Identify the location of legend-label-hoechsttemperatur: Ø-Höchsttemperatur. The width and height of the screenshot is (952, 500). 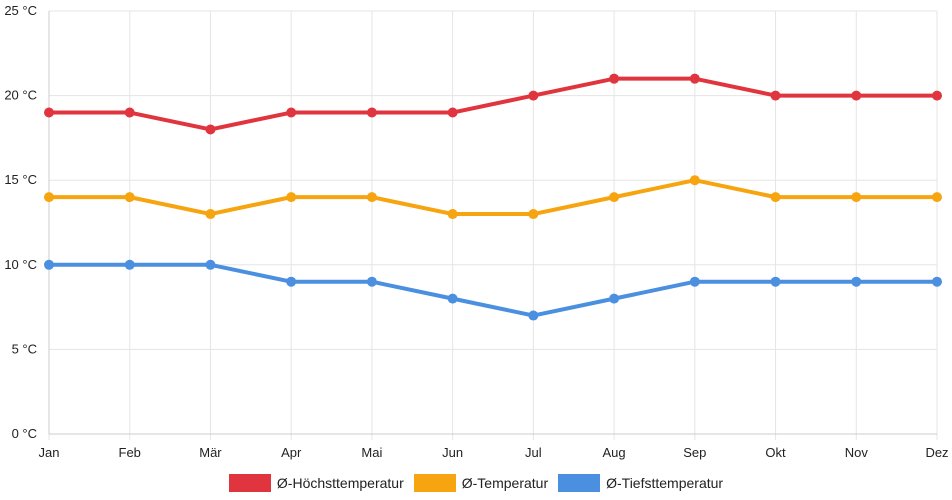
(340, 483).